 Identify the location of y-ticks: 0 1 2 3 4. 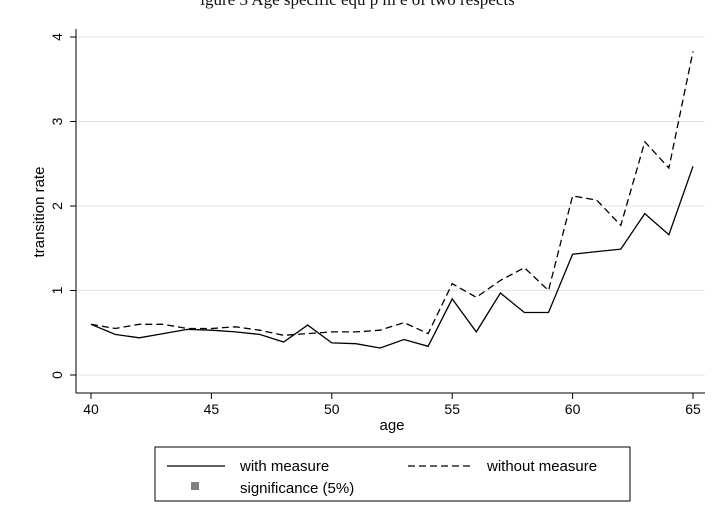
(62, 206).